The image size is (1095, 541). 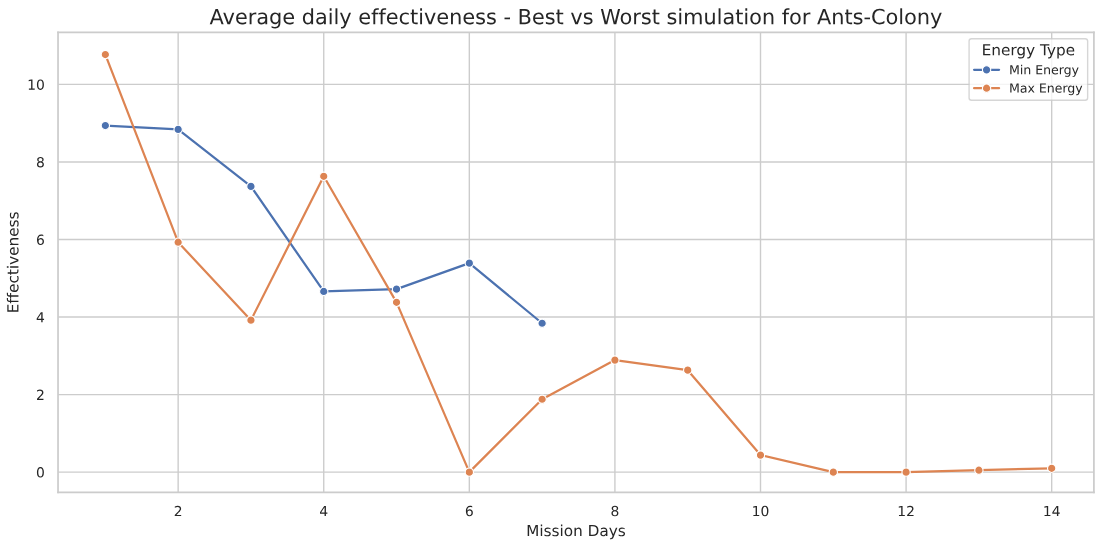 What do you see at coordinates (1052, 511) in the screenshot?
I see `x-tick-label: 14` at bounding box center [1052, 511].